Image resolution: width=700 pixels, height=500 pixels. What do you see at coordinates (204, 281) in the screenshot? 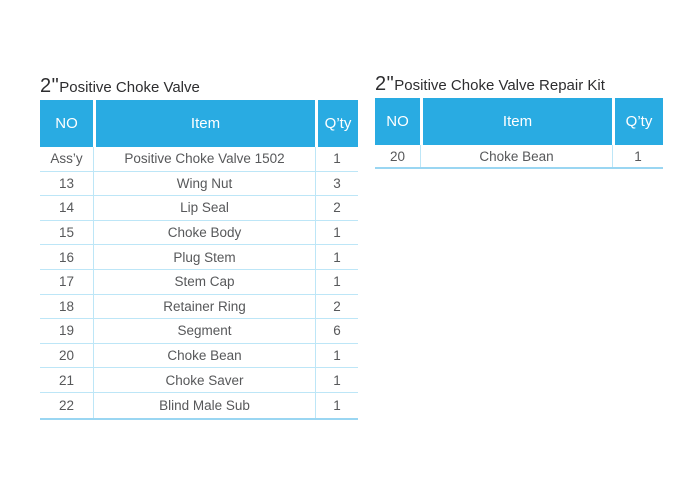
I see `cell-item: Stem Cap` at bounding box center [204, 281].